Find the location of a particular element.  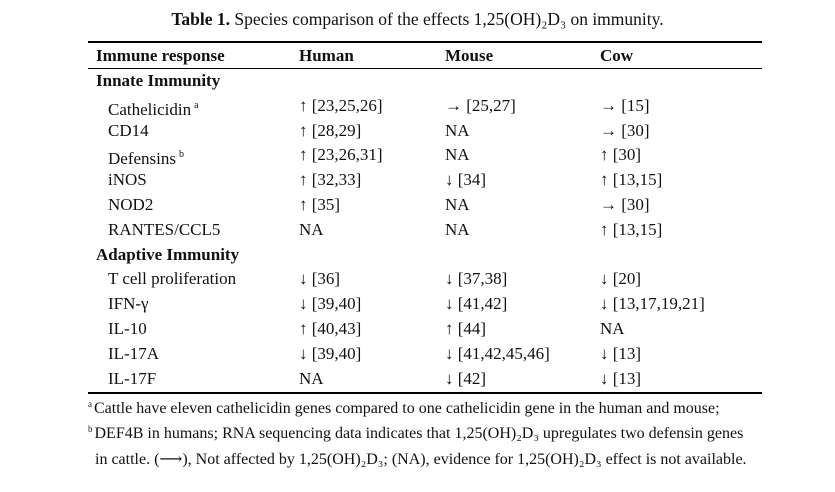

response-name: CD14 is located at coordinates (128, 130).